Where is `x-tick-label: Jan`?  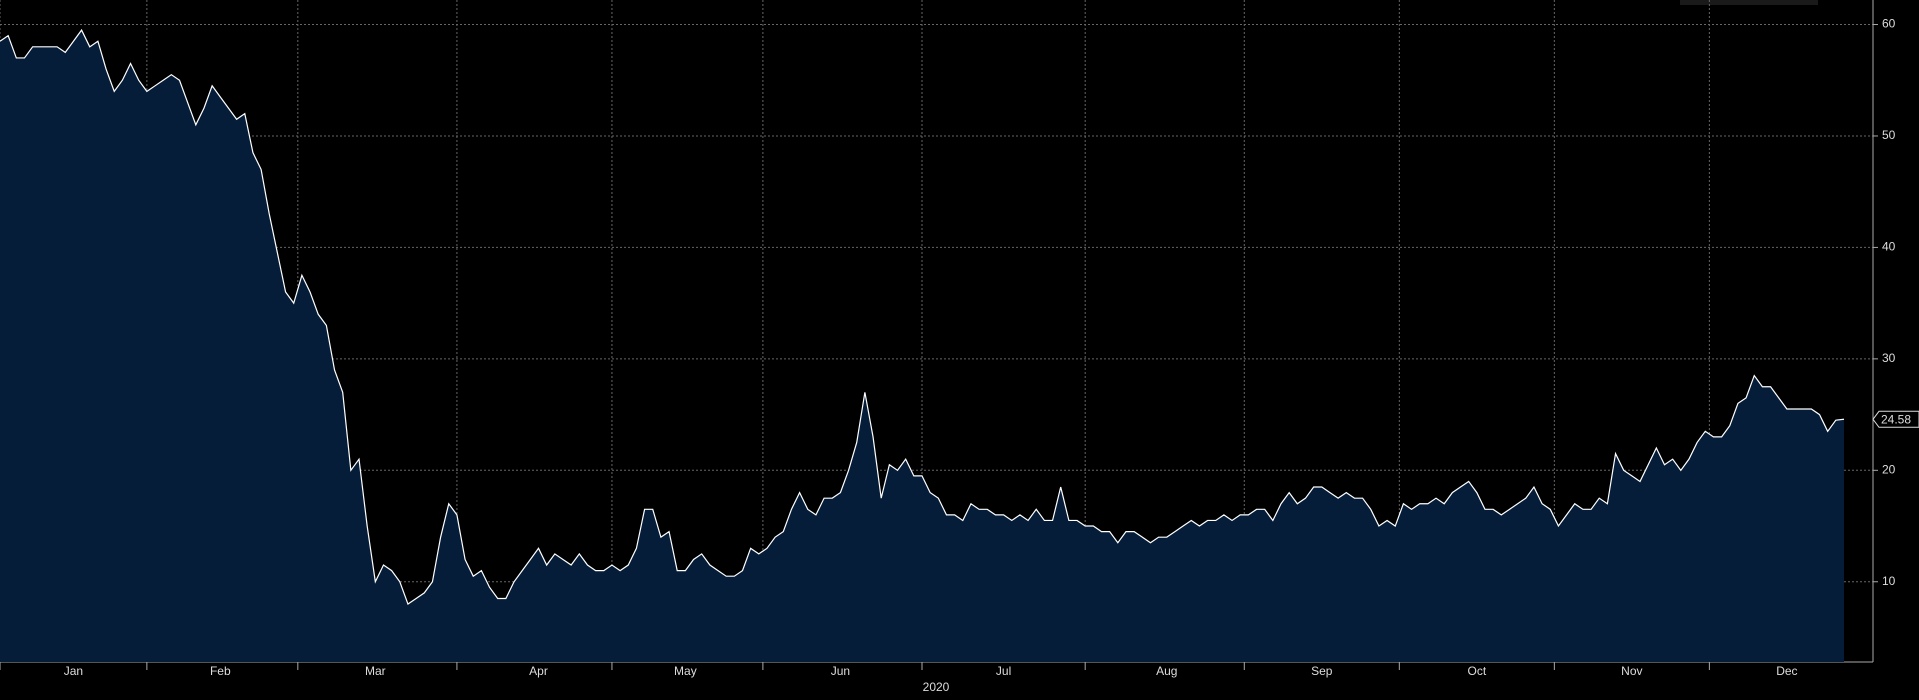 x-tick-label: Jan is located at coordinates (73, 671).